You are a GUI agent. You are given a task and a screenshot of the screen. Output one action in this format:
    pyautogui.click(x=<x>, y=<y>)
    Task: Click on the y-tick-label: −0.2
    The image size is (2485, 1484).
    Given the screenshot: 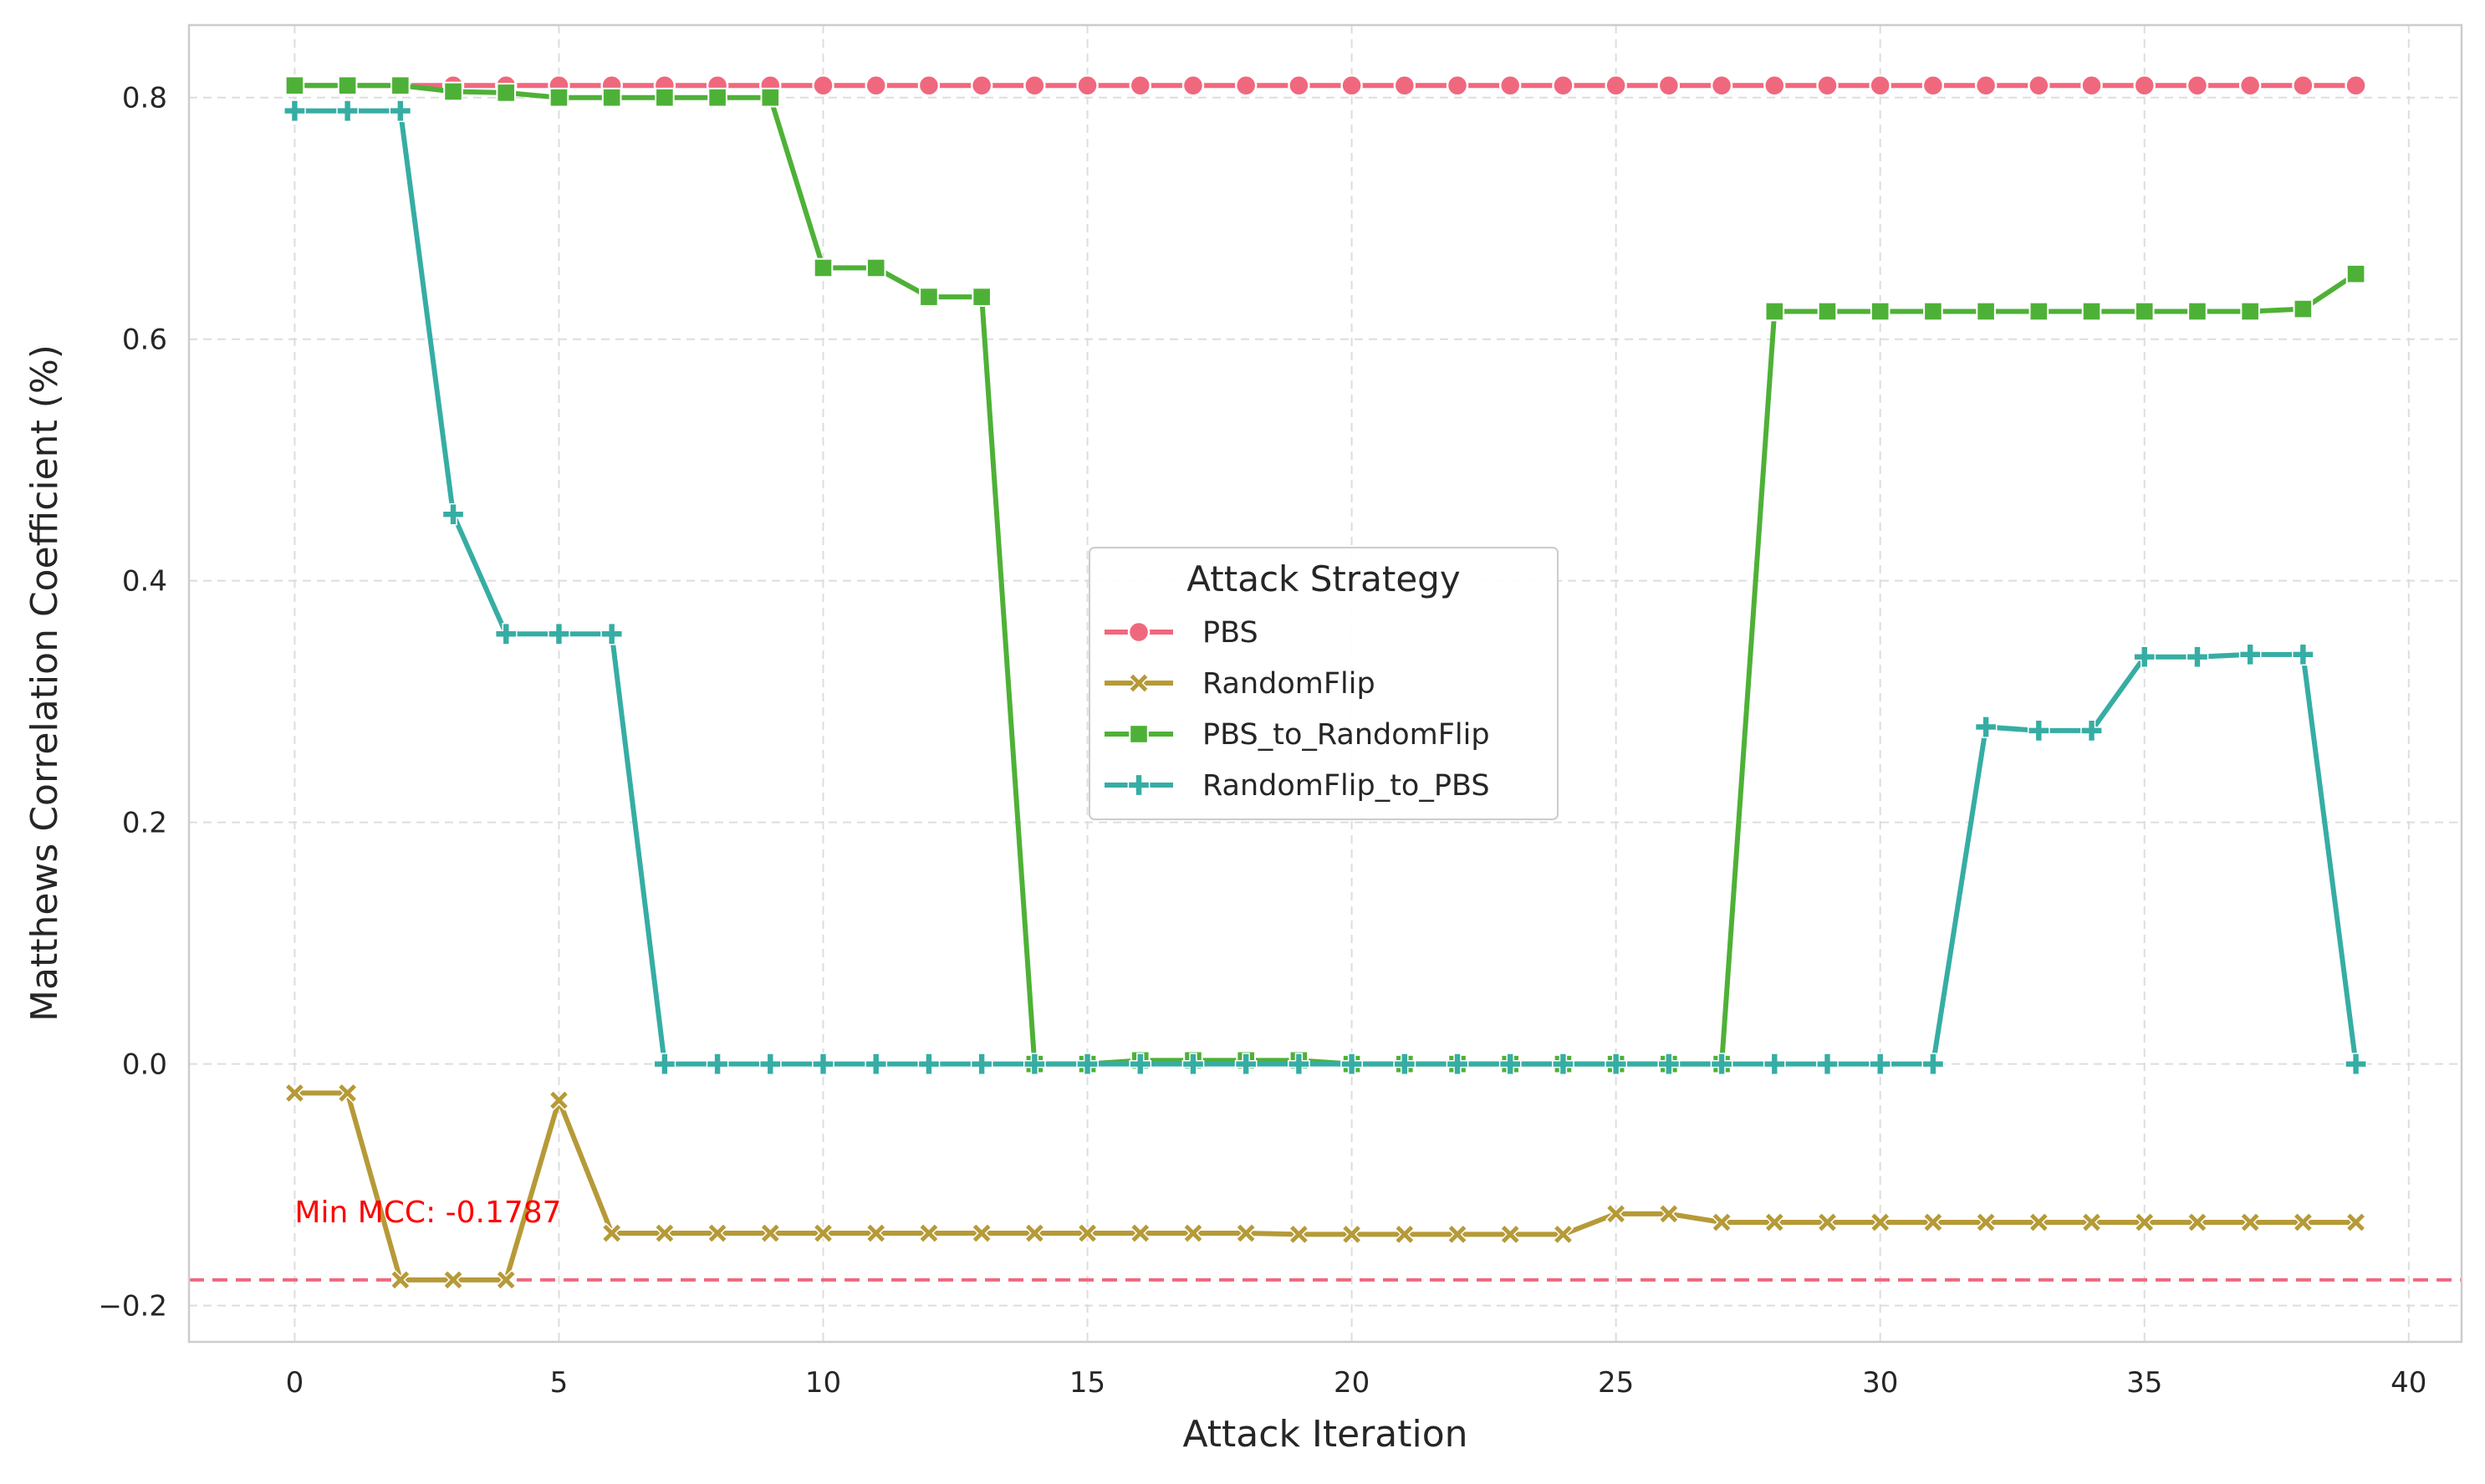 What is the action you would take?
    pyautogui.click(x=132, y=1306)
    